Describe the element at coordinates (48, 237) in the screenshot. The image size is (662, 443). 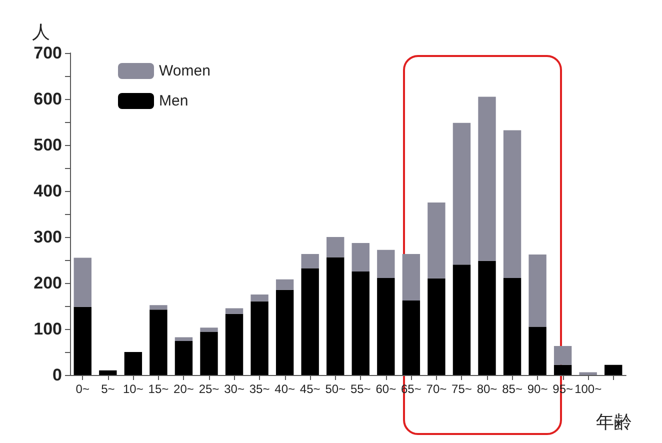
I see `y-tick-label: 300` at that location.